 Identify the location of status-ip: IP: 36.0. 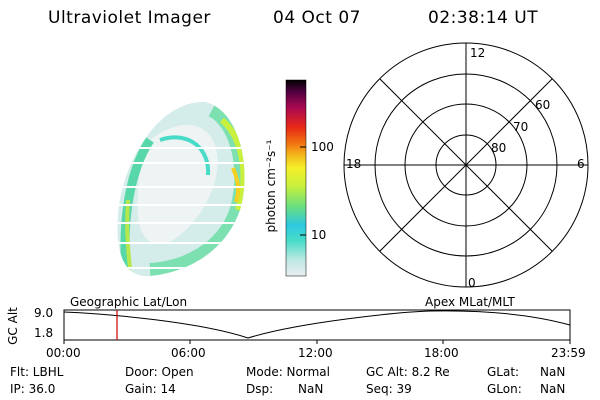
(33, 389).